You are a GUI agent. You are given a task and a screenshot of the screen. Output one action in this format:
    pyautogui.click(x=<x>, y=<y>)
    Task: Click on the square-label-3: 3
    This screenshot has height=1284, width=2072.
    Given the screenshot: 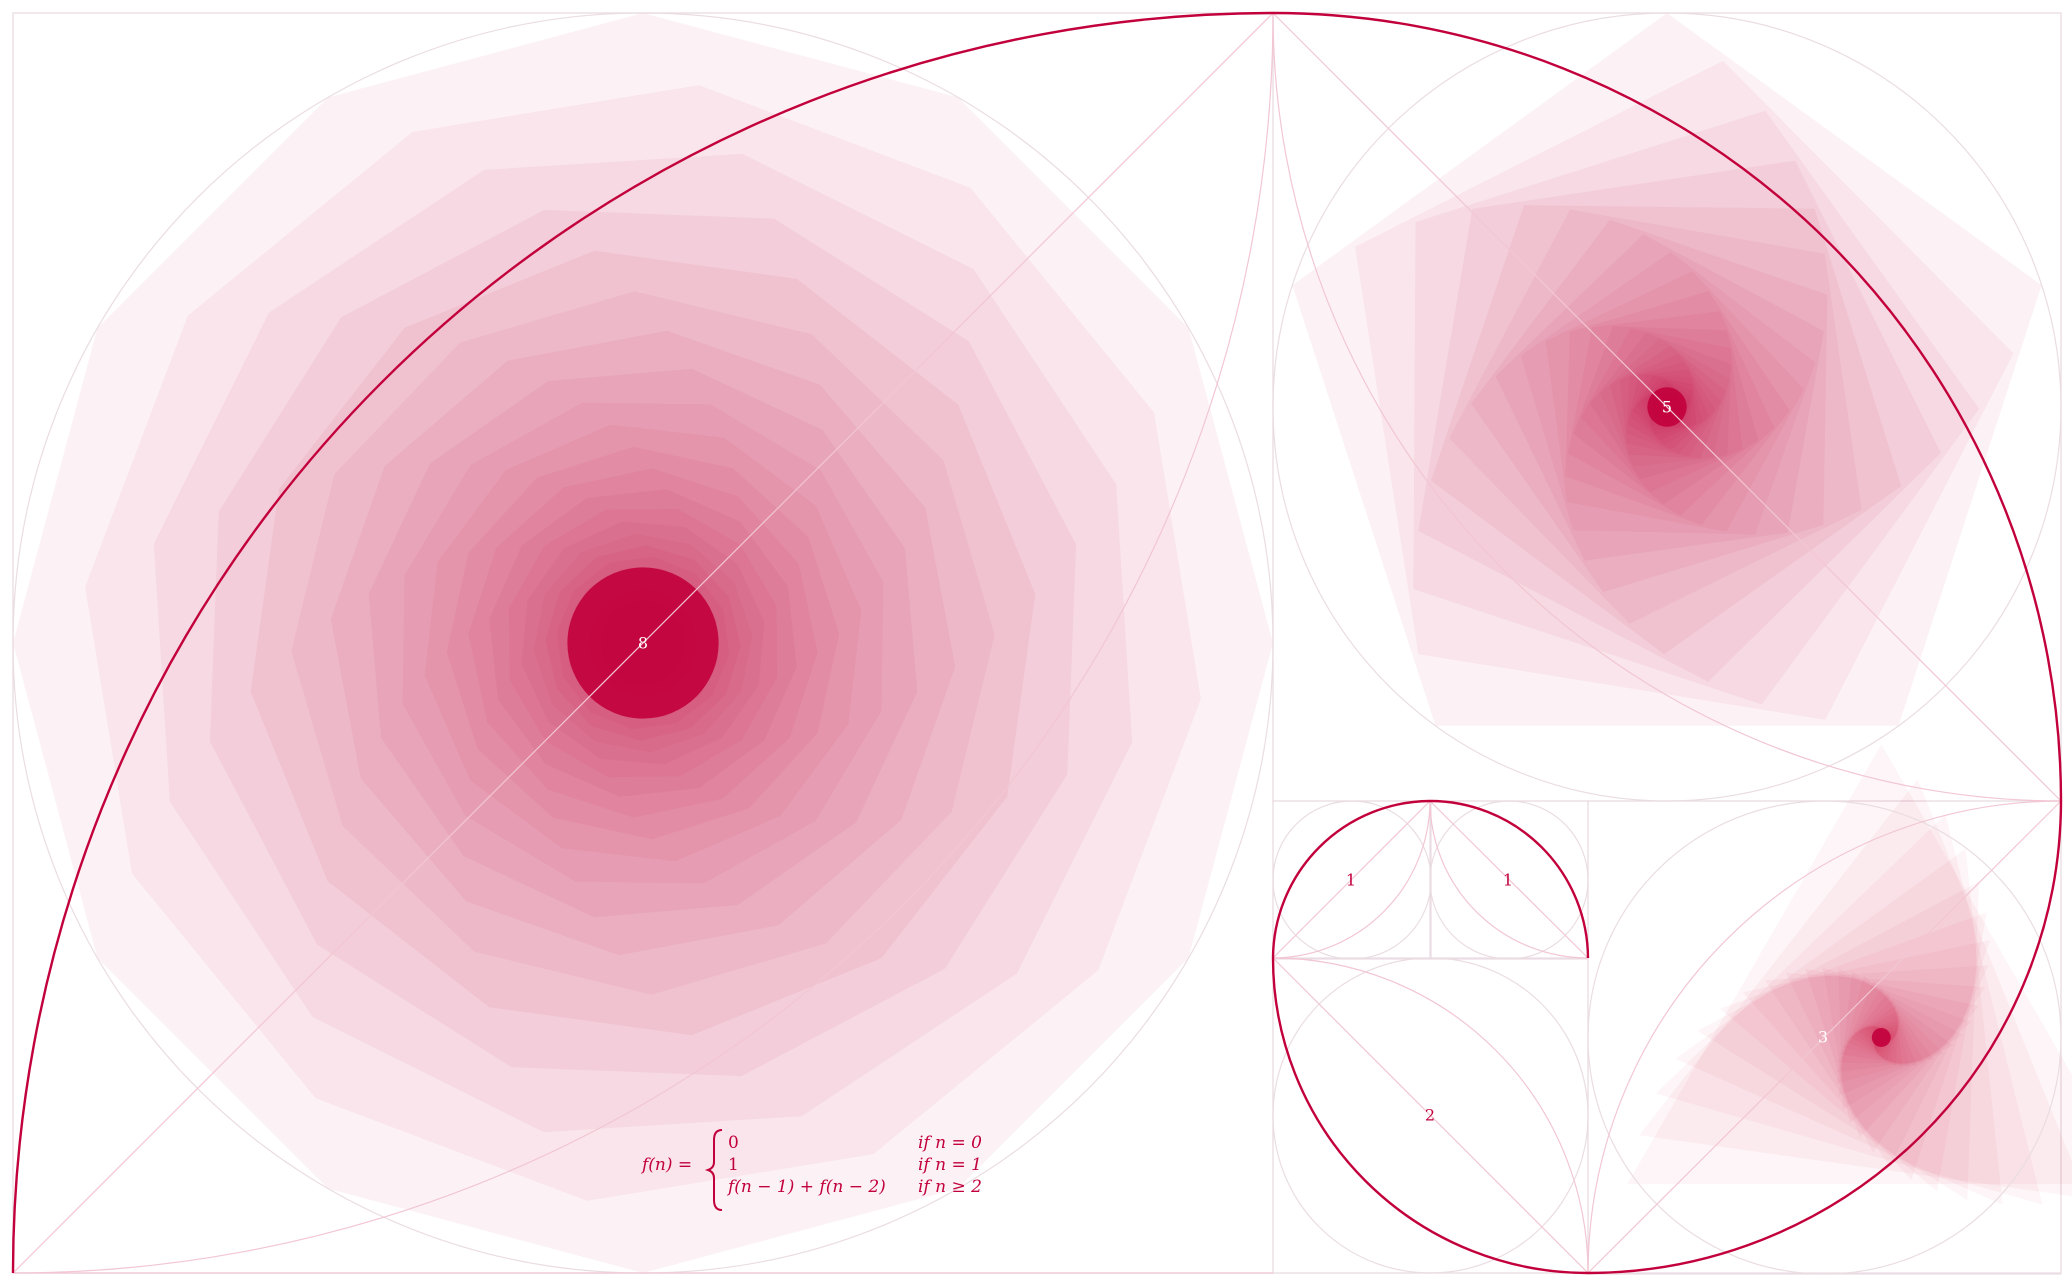 What is the action you would take?
    pyautogui.click(x=1823, y=1037)
    